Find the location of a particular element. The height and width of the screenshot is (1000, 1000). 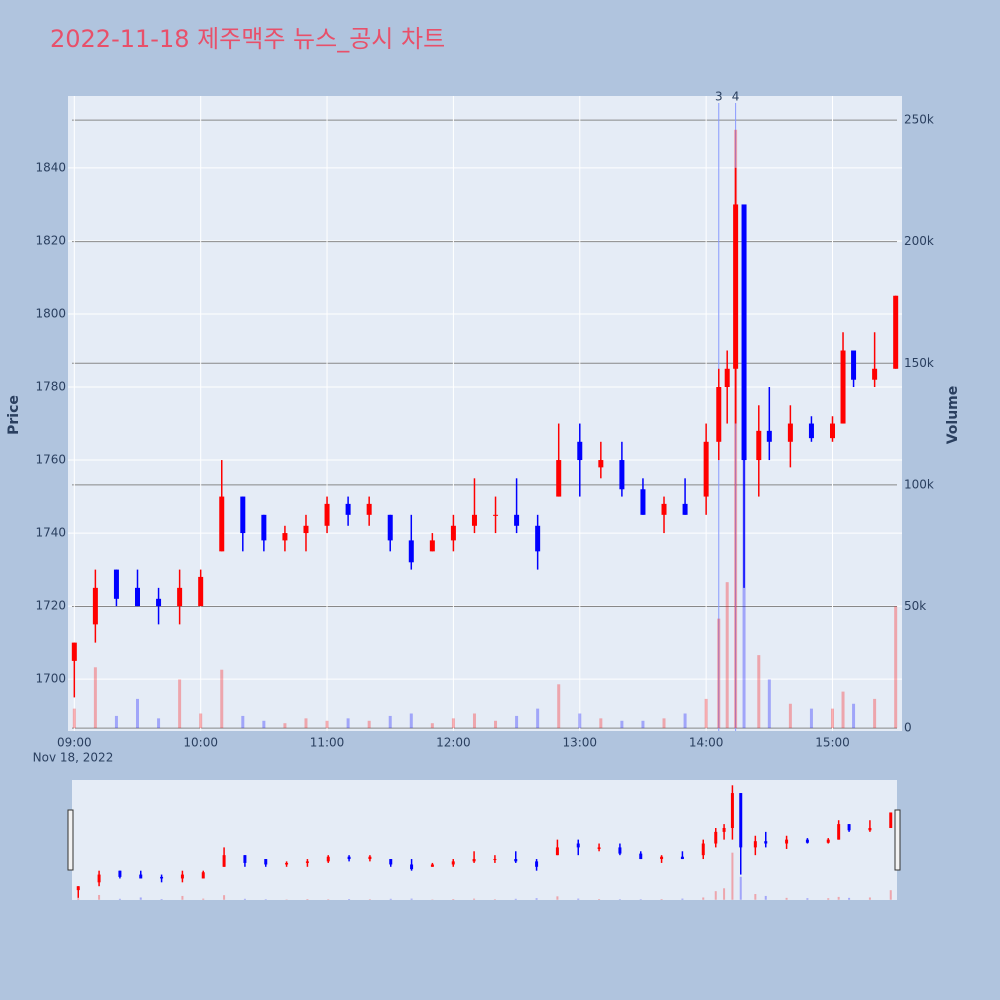

x-date-label: Nov 18, 2022 is located at coordinates (73, 758).